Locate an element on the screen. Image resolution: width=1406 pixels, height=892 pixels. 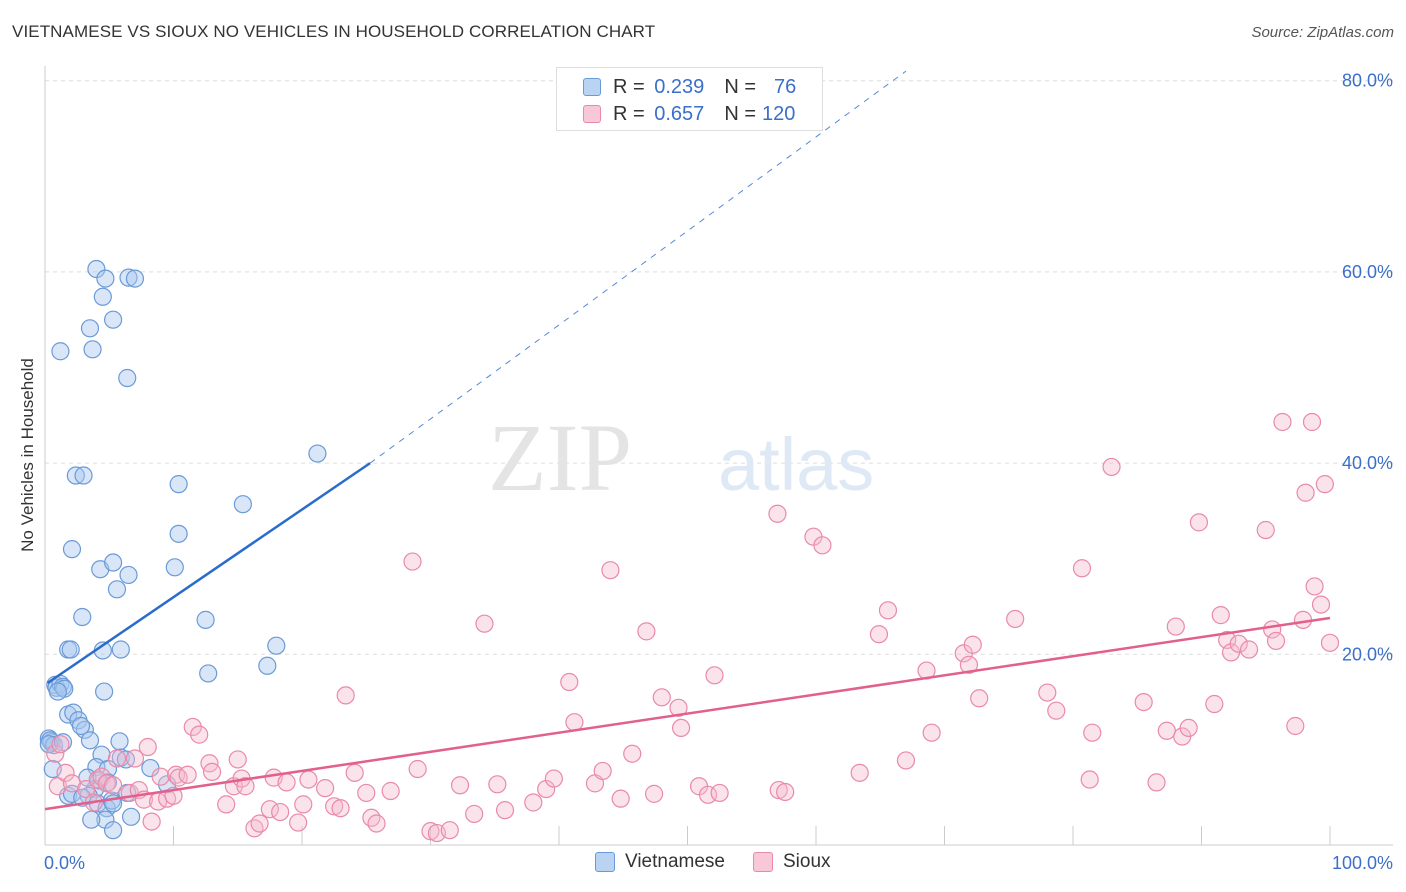
legend-item-vietnamese: Vietnamese is located at coordinates (660, 862).